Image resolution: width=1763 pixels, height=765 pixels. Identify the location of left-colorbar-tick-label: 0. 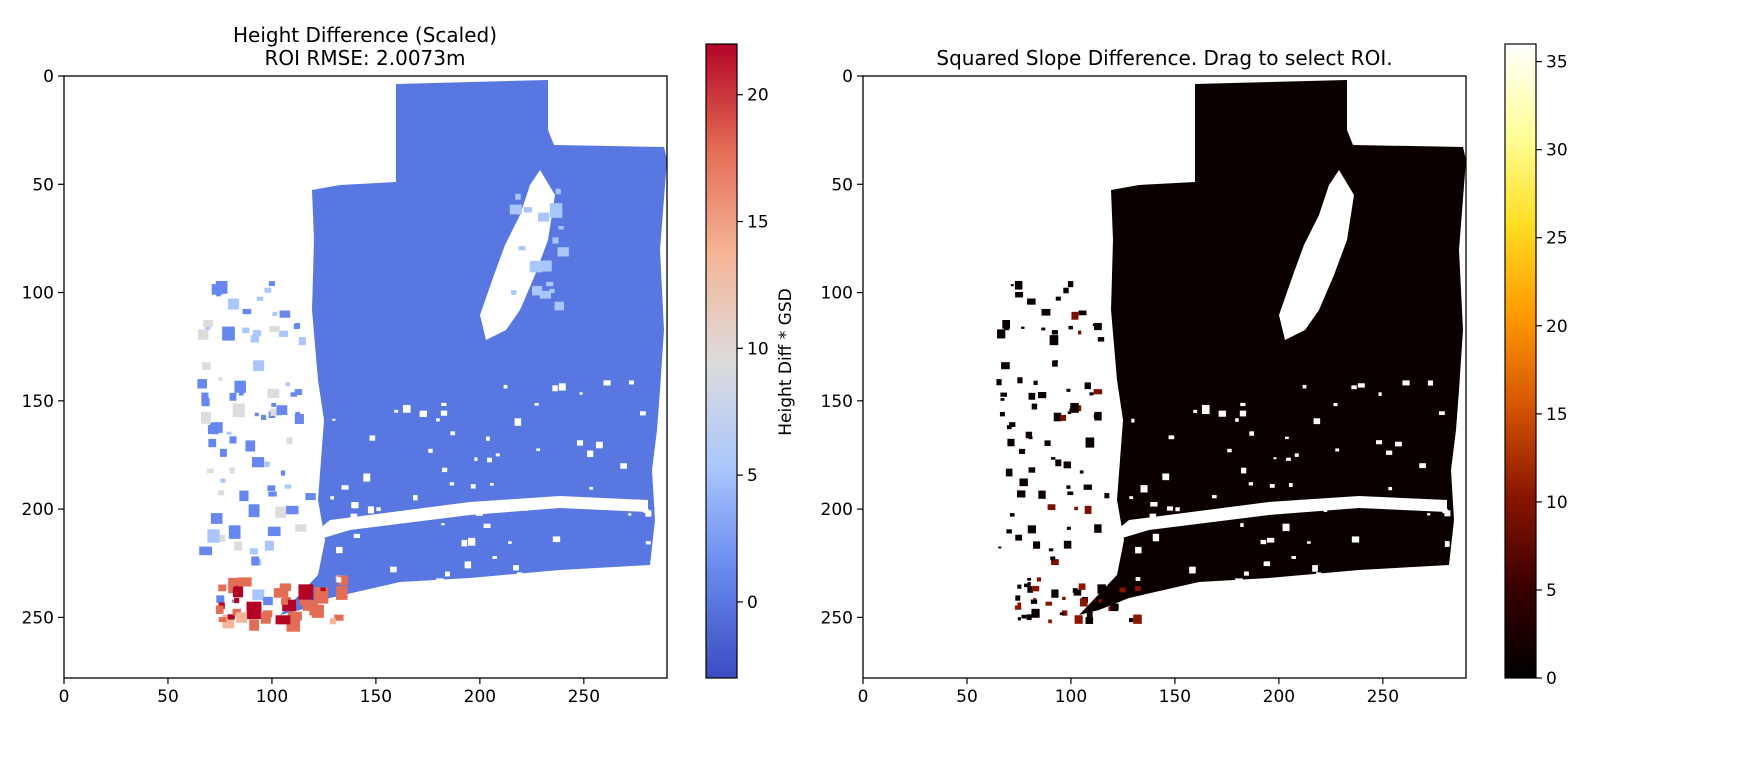
(752, 603).